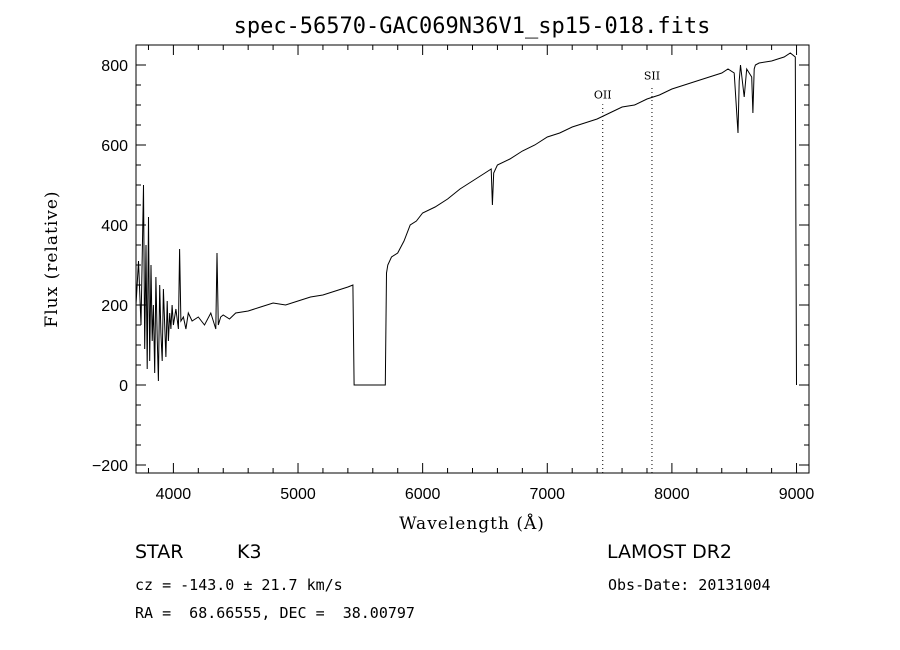 The width and height of the screenshot is (900, 650). Describe the element at coordinates (669, 552) in the screenshot. I see `survey-label: LAMOST DR2` at that location.